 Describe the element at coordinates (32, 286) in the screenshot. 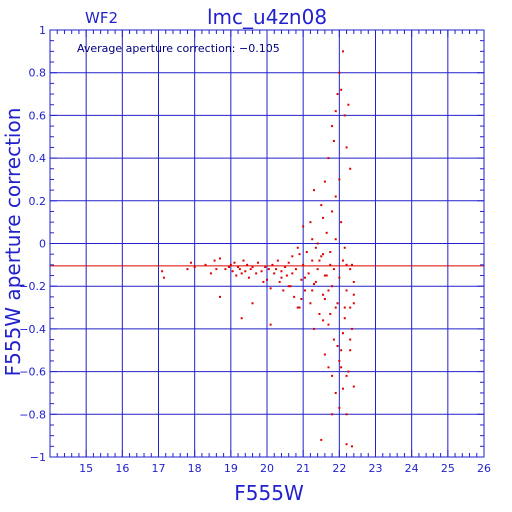

I see `y-tick-label: −0.2` at that location.